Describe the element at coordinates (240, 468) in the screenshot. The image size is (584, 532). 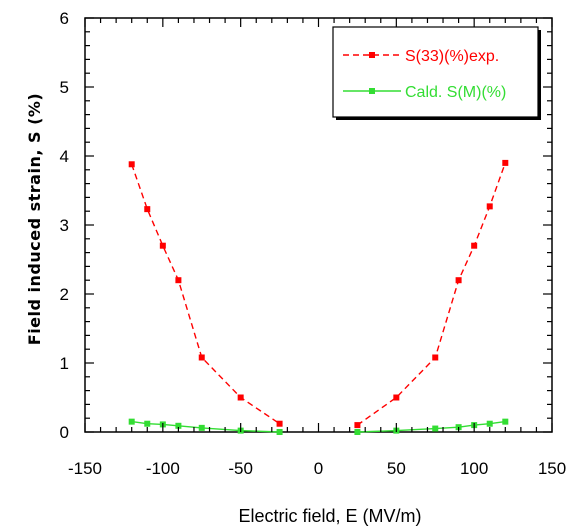
I see `x-tick-label: -50` at that location.